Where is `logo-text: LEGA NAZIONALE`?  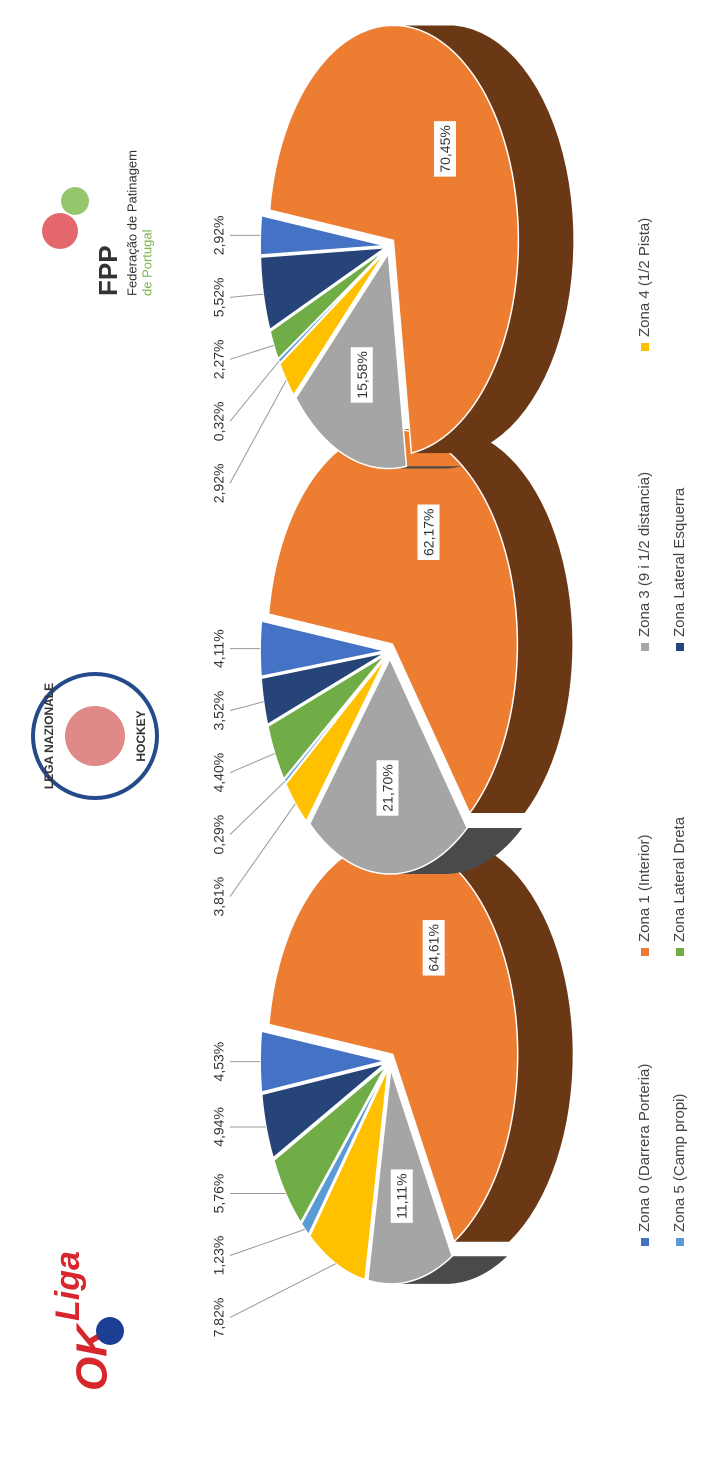
logo-text: LEGA NAZIONALE is located at coordinates (49, 736).